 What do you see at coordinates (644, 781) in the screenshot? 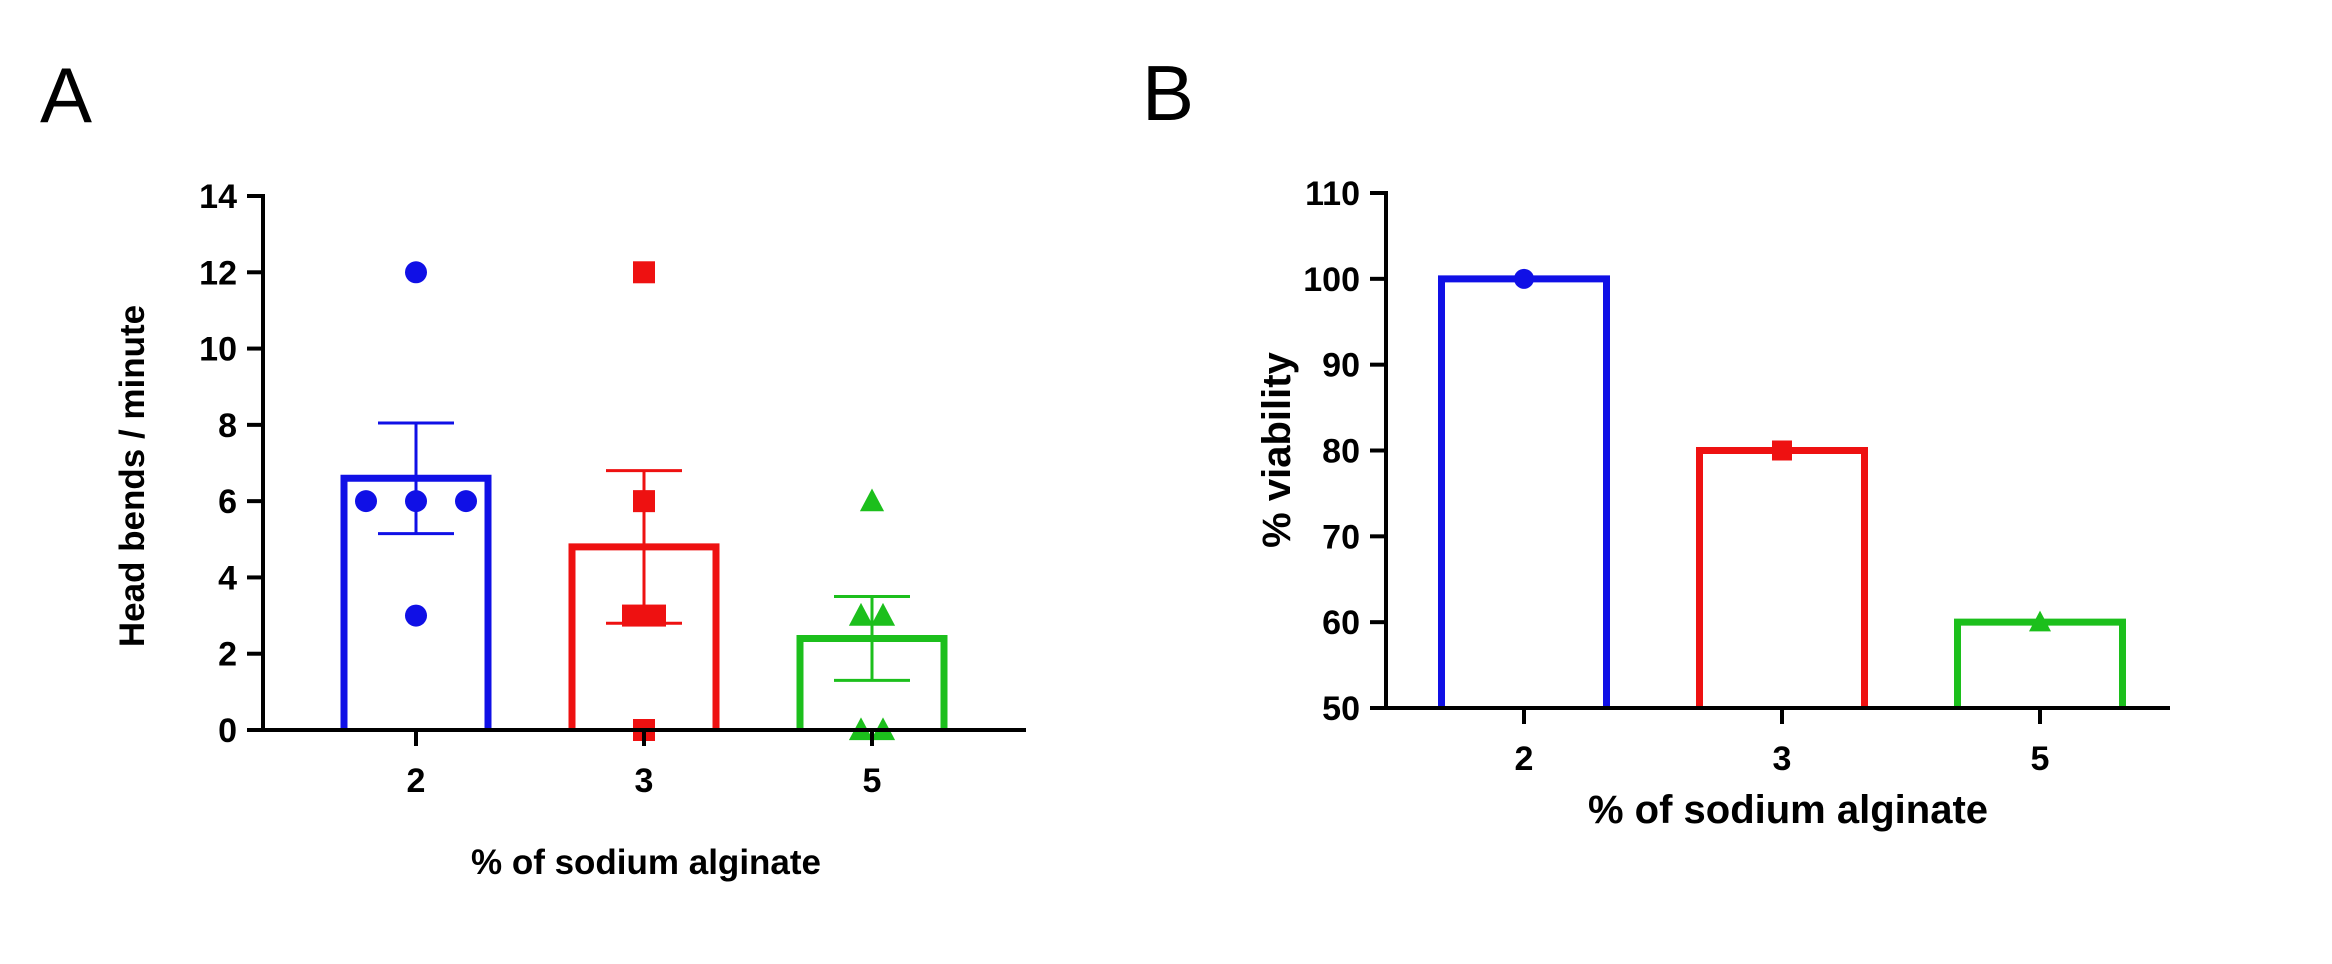
I see `chart-a-x-tick-label-3: 3` at bounding box center [644, 781].